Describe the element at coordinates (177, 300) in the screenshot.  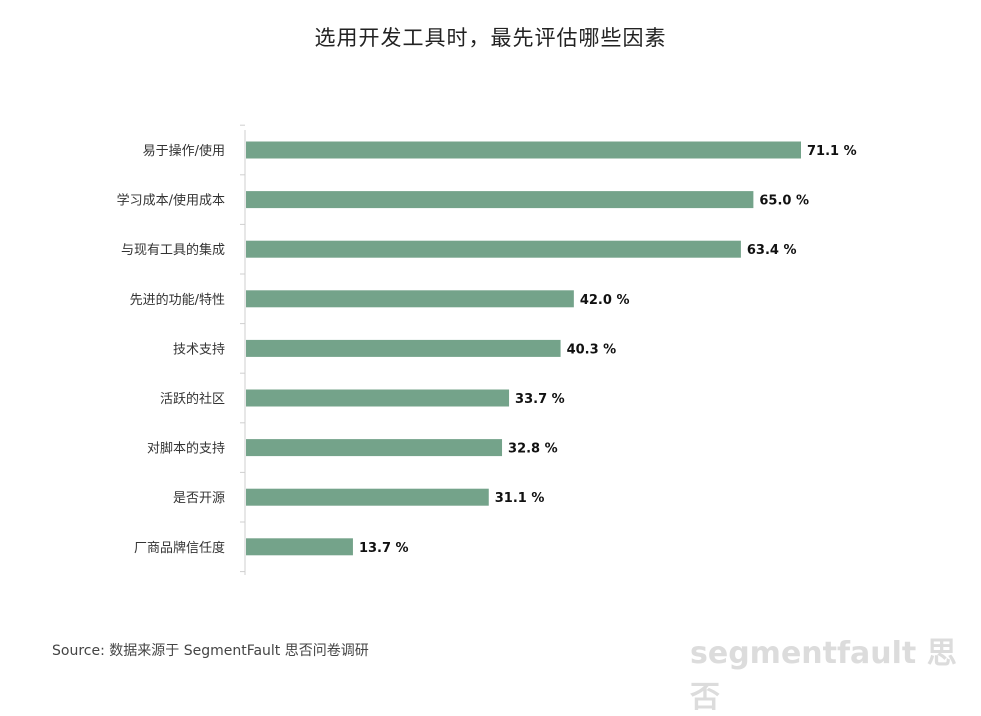
I see `category-label: 先进的功能/特性` at that location.